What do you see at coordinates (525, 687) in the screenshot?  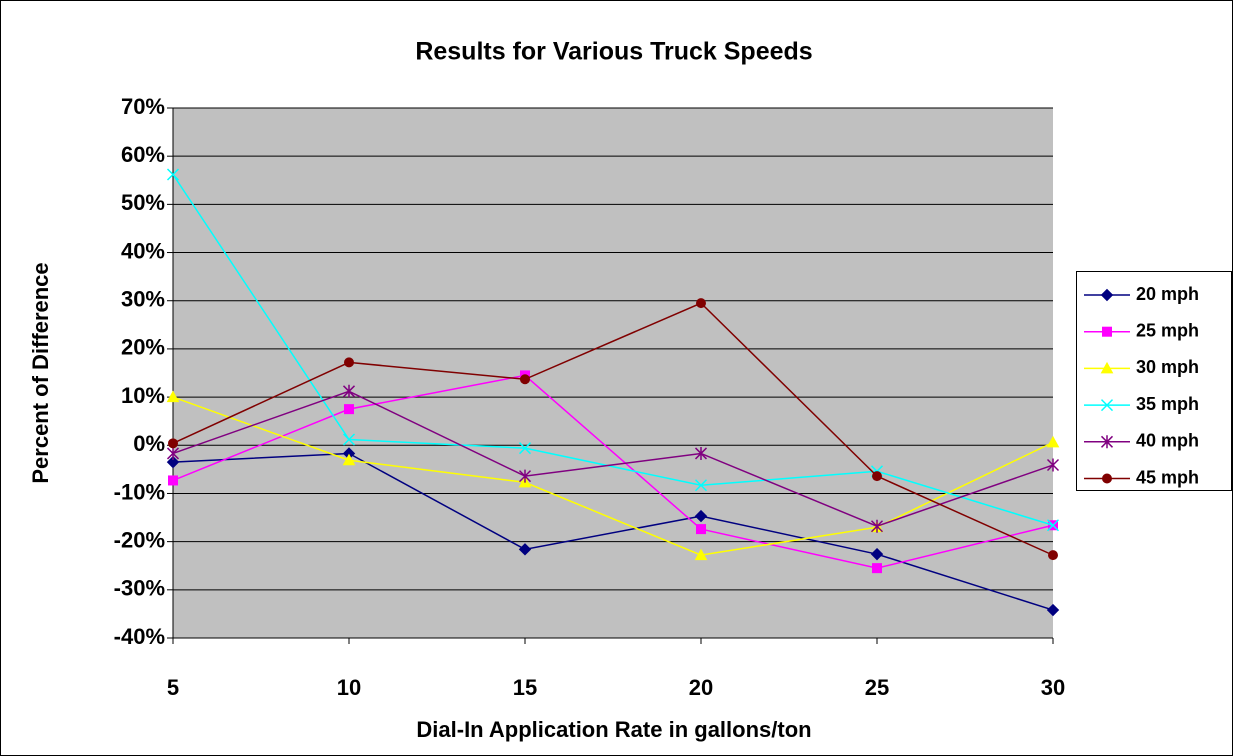 I see `x-tick-label: 15` at bounding box center [525, 687].